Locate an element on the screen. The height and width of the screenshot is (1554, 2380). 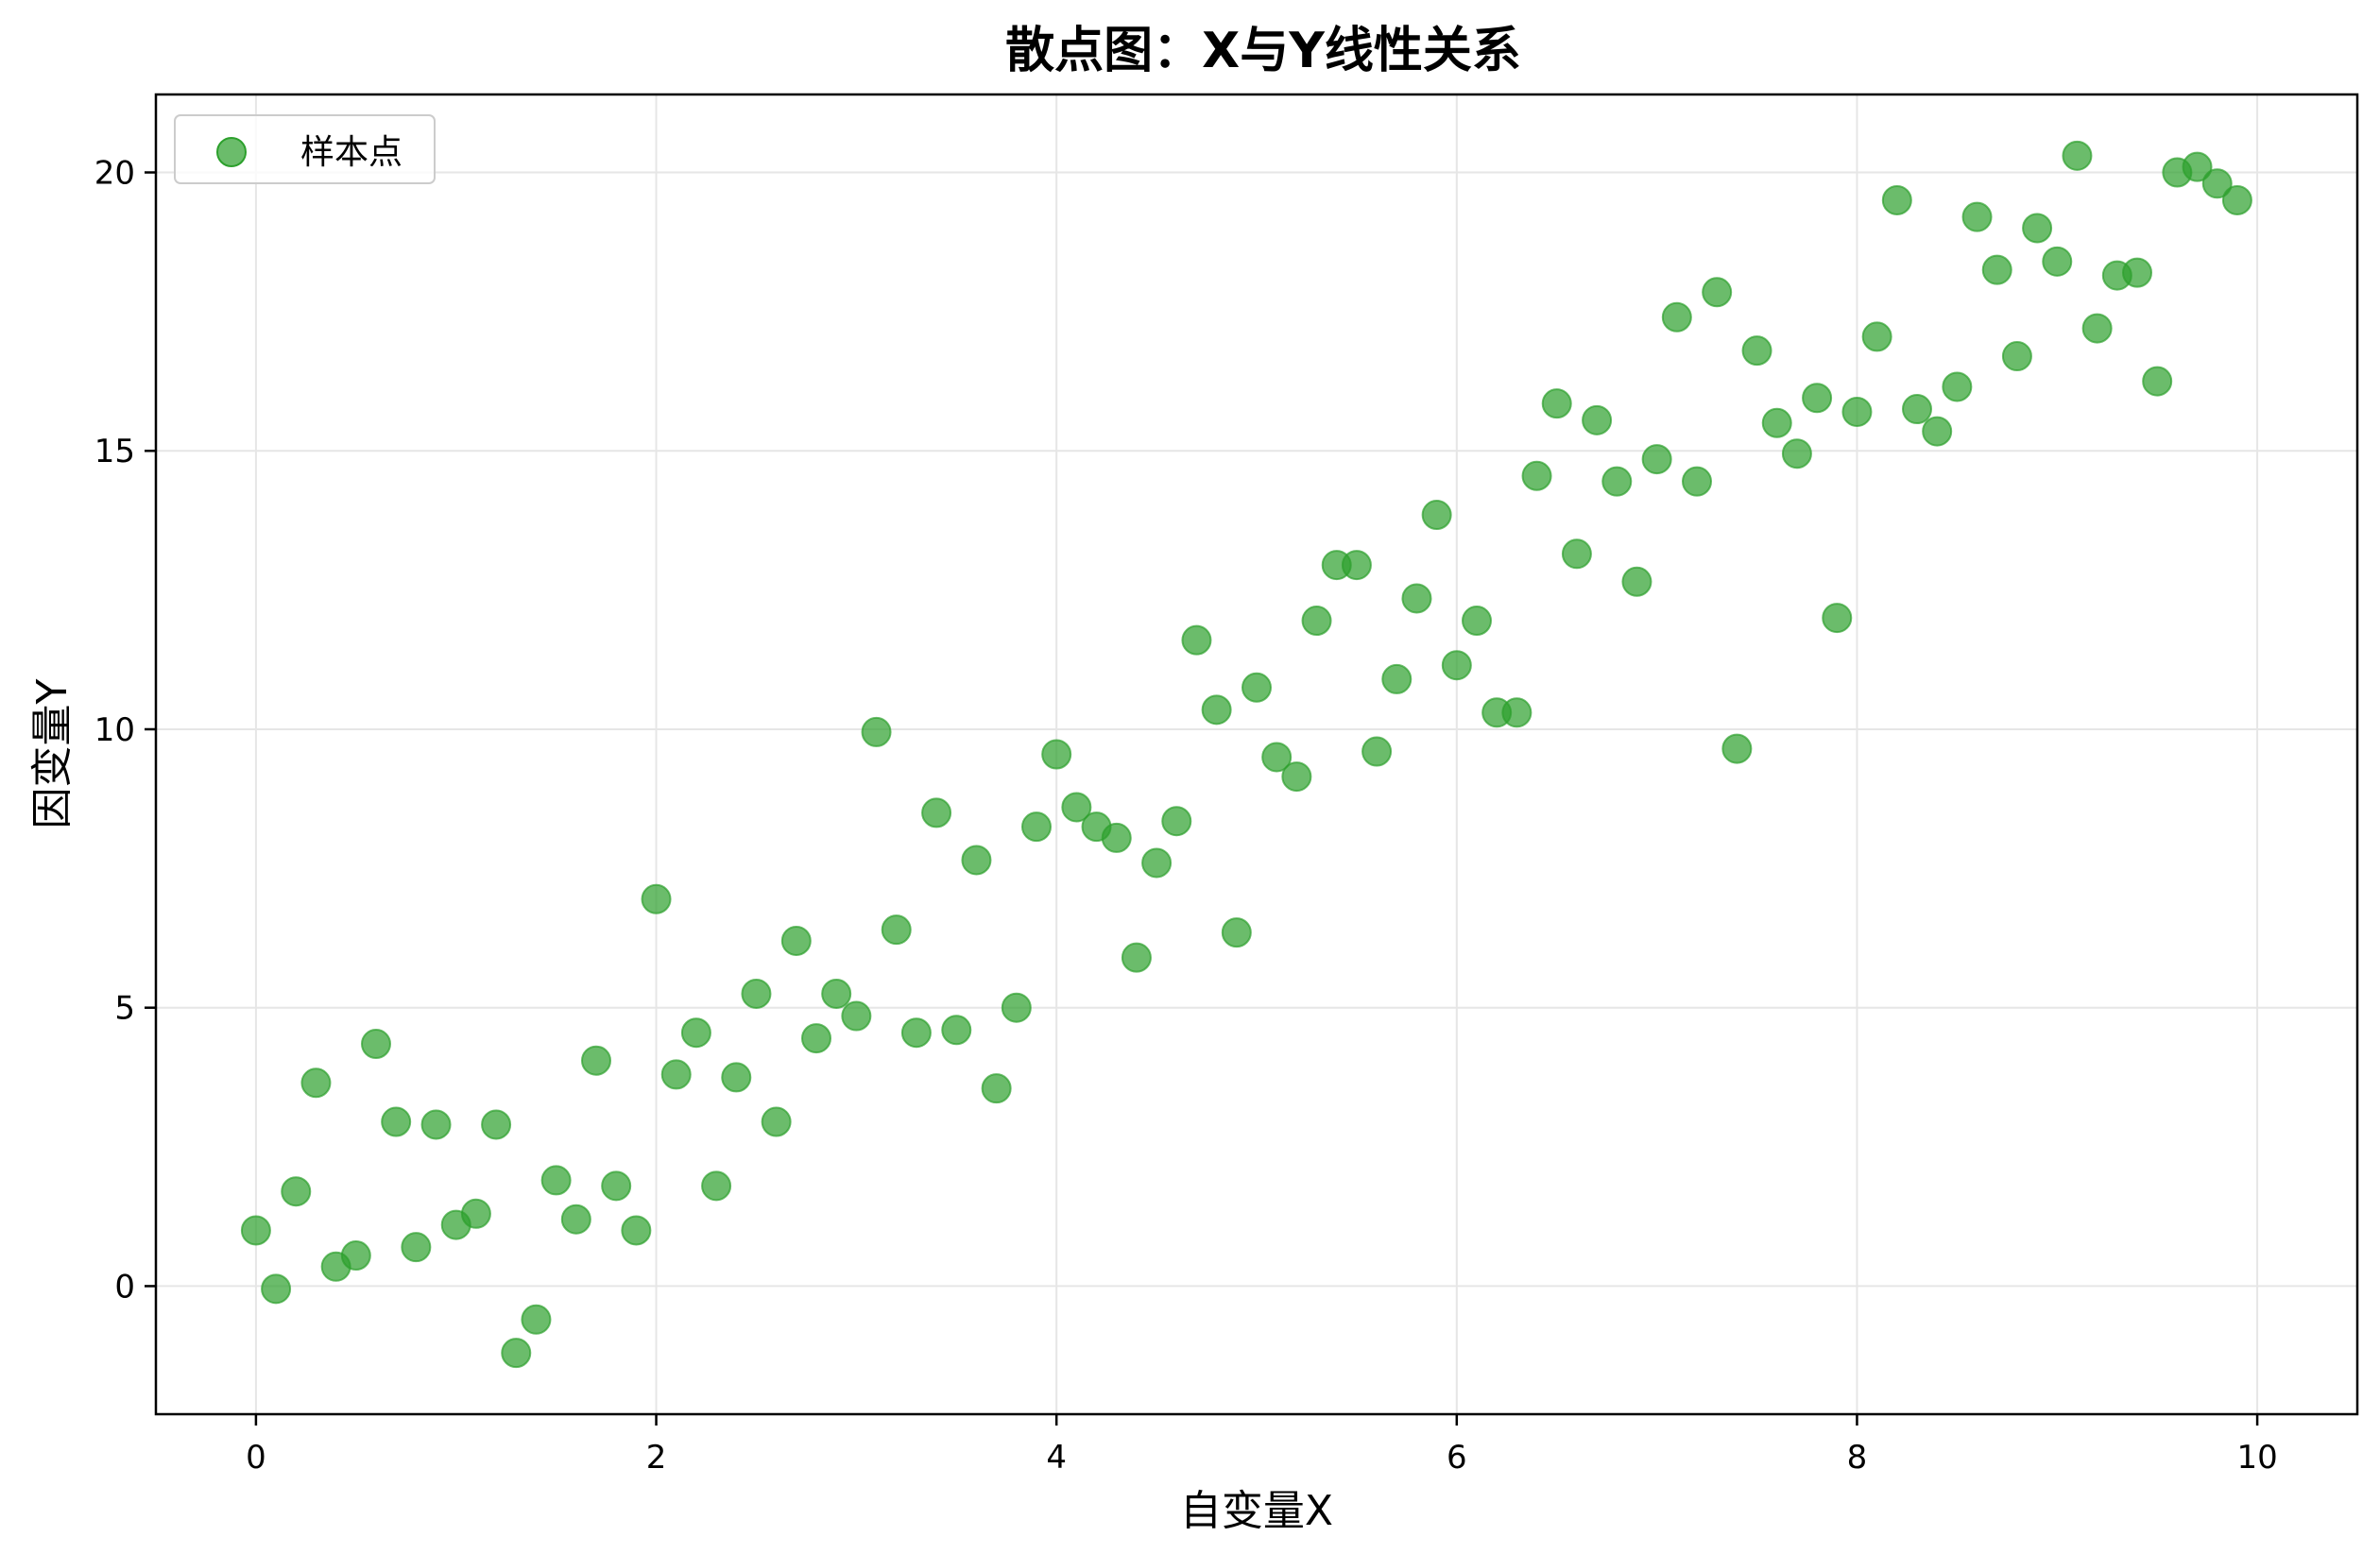
x-tick-label: 6 is located at coordinates (1457, 1458).